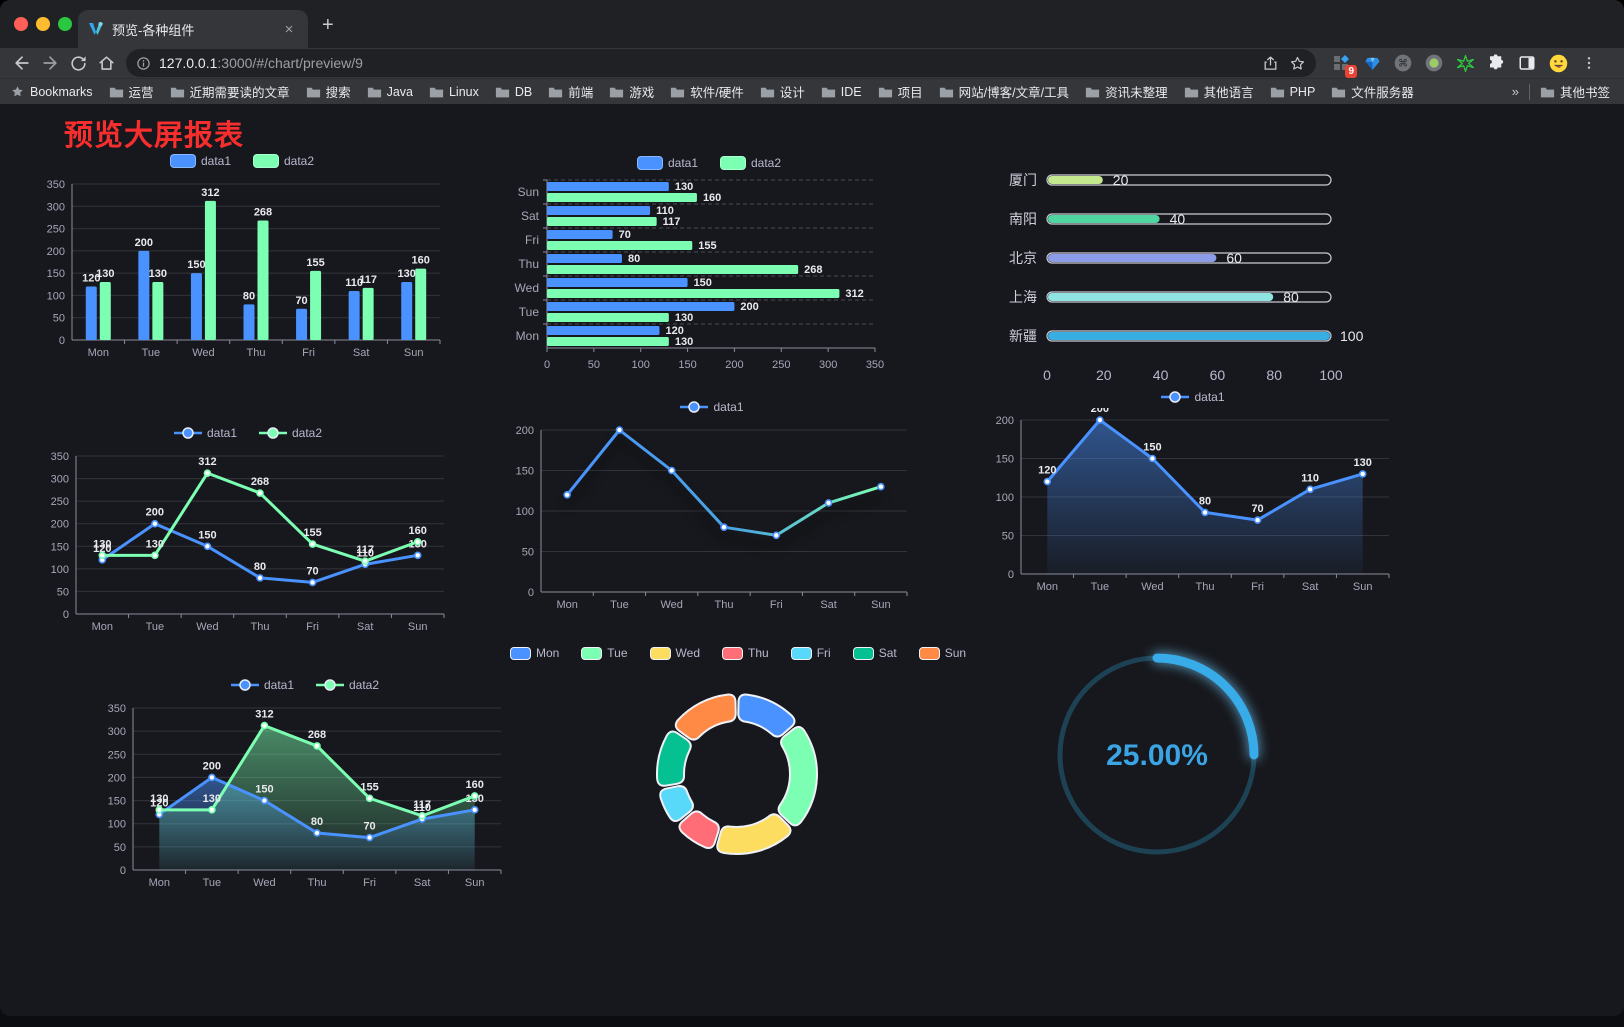 Image resolution: width=1624 pixels, height=1027 pixels. I want to click on sidebar-toggle-icon, so click(1527, 63).